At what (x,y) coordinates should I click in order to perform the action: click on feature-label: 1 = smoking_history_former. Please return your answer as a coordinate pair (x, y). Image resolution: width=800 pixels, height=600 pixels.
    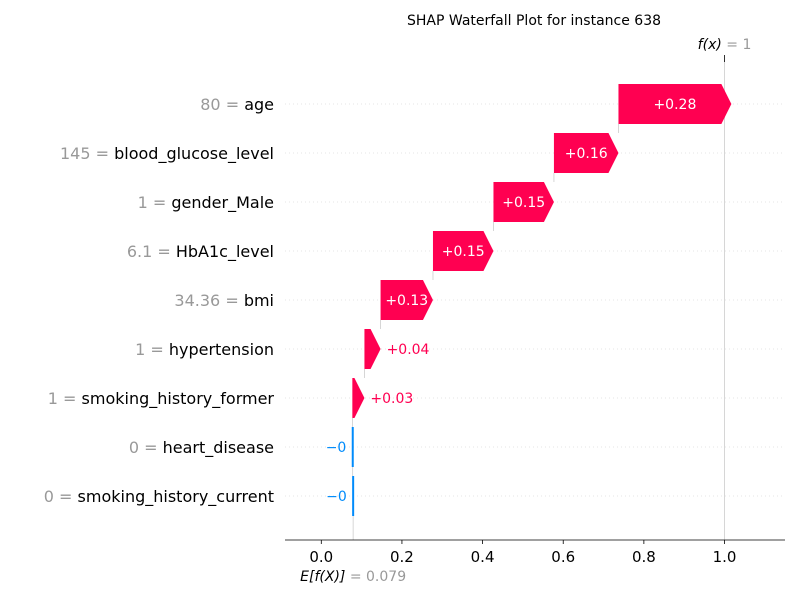
    Looking at the image, I should click on (161, 399).